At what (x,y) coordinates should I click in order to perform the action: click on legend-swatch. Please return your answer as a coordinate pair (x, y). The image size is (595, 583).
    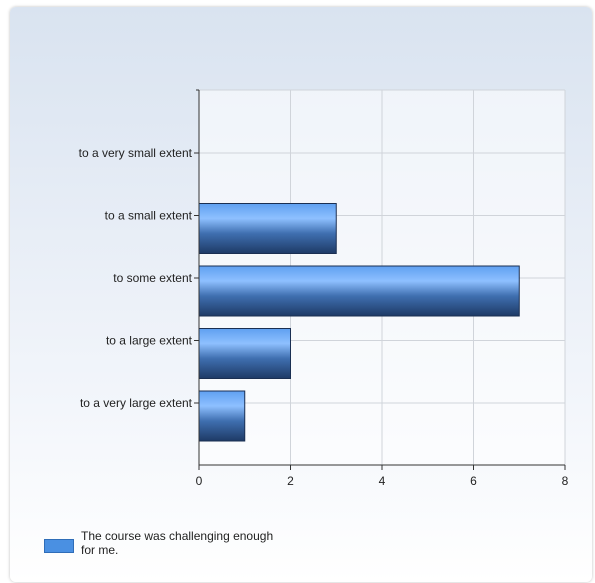
    Looking at the image, I should click on (59, 546).